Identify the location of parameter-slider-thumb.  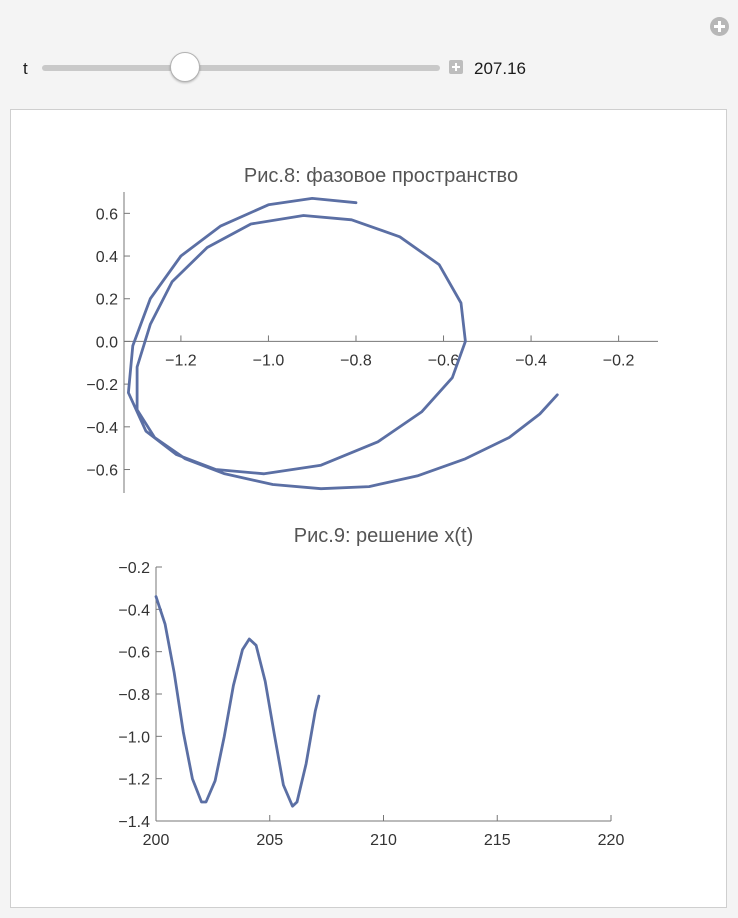
(185, 67).